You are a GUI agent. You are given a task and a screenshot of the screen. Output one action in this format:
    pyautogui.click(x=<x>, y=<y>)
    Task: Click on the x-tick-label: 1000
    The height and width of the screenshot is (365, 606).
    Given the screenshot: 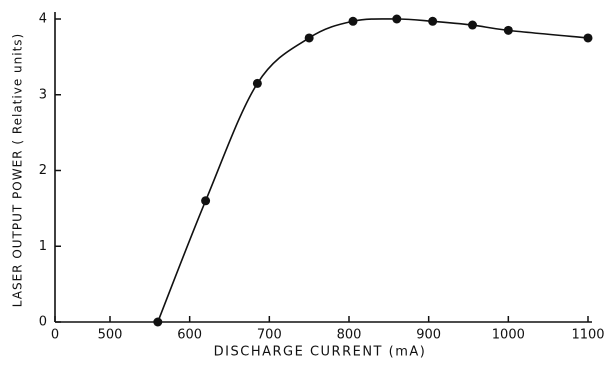 What is the action you would take?
    pyautogui.click(x=508, y=335)
    